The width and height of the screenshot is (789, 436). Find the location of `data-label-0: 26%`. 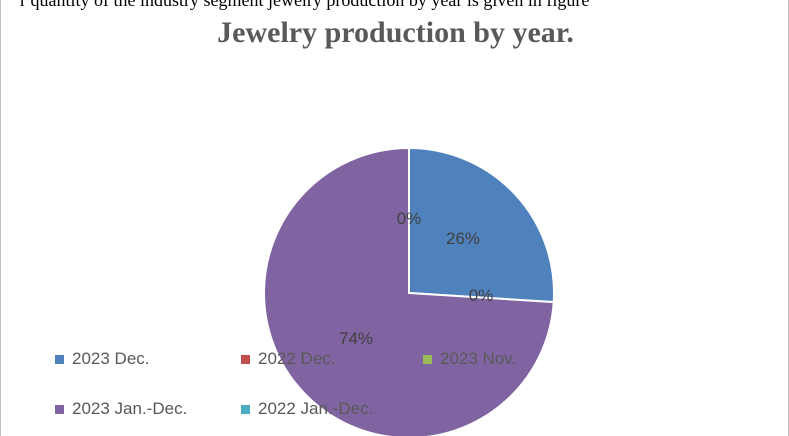

data-label-0: 26% is located at coordinates (463, 238).